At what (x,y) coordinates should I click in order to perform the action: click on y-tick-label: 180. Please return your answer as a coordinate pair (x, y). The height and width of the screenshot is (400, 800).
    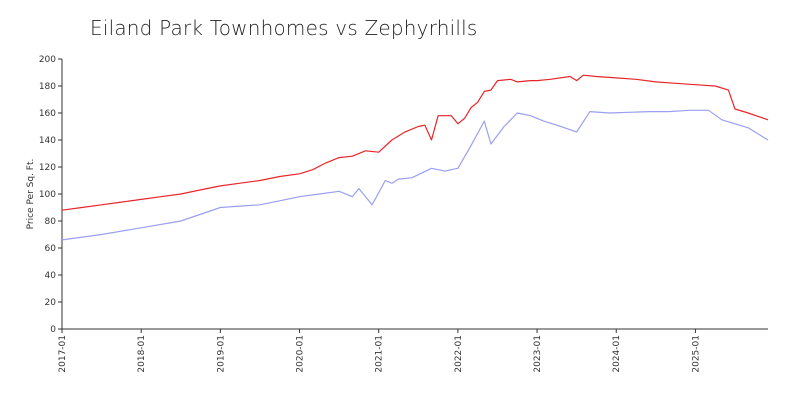
    Looking at the image, I should click on (47, 87).